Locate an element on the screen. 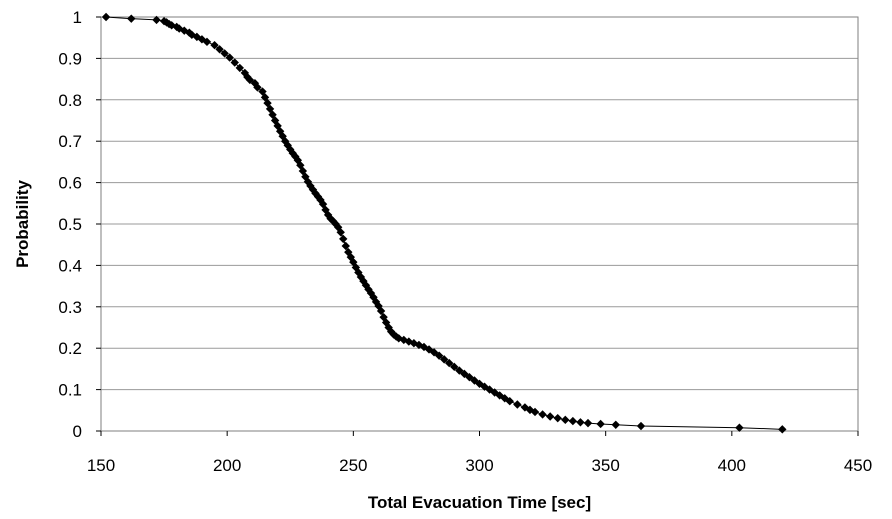 The height and width of the screenshot is (519, 892). x-tick-label: 200 is located at coordinates (227, 465).